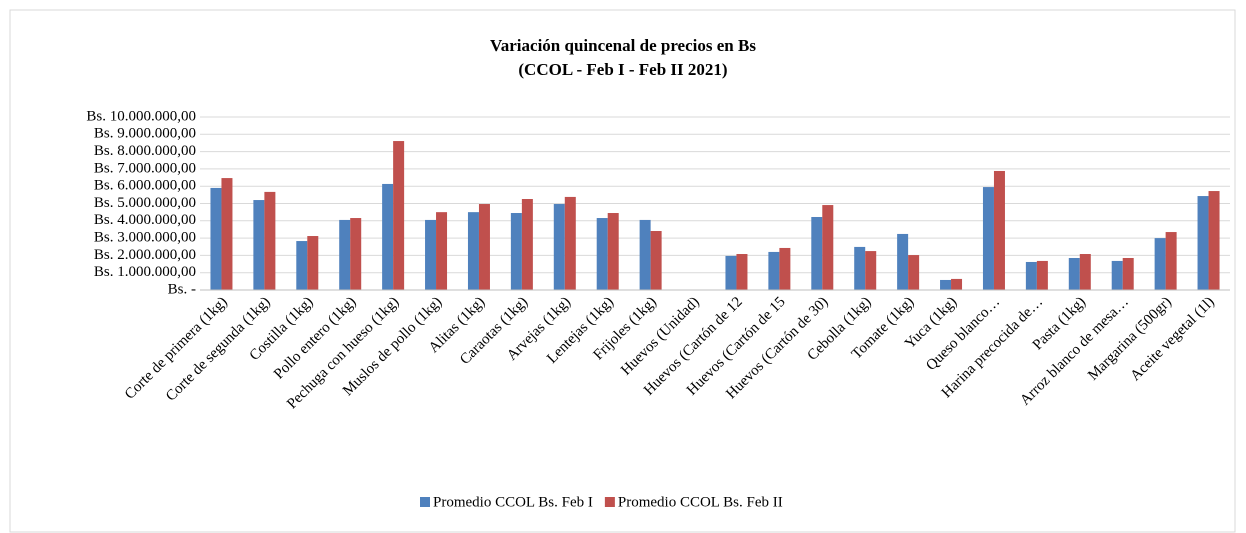 The width and height of the screenshot is (1246, 533). What do you see at coordinates (145, 168) in the screenshot?
I see `y-tick-label: Bs. 7.000.000,00` at bounding box center [145, 168].